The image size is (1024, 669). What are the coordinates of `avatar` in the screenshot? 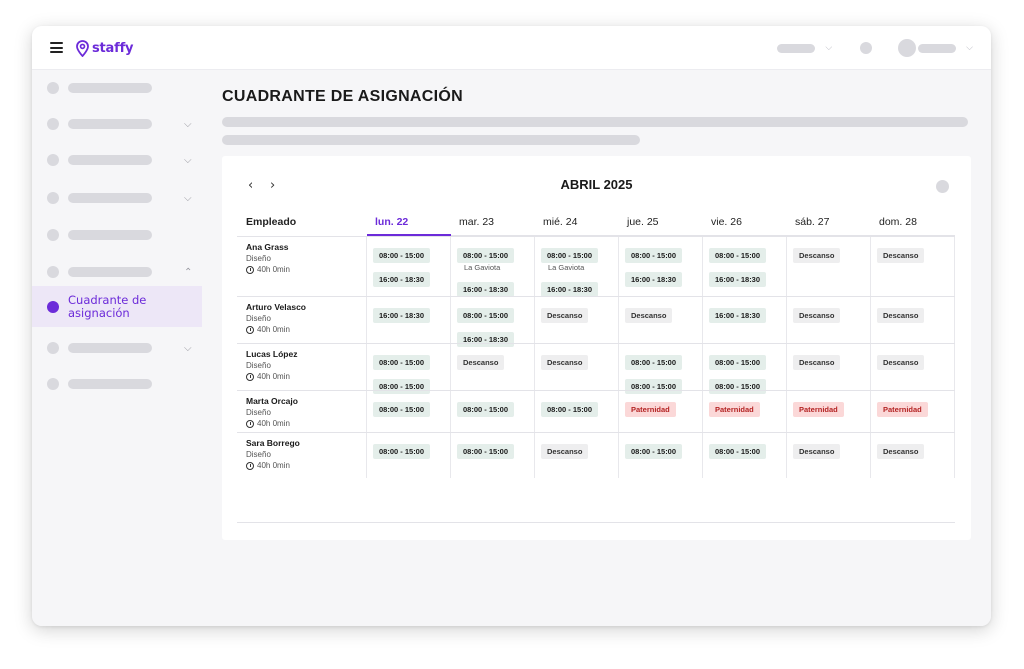 It's located at (907, 48).